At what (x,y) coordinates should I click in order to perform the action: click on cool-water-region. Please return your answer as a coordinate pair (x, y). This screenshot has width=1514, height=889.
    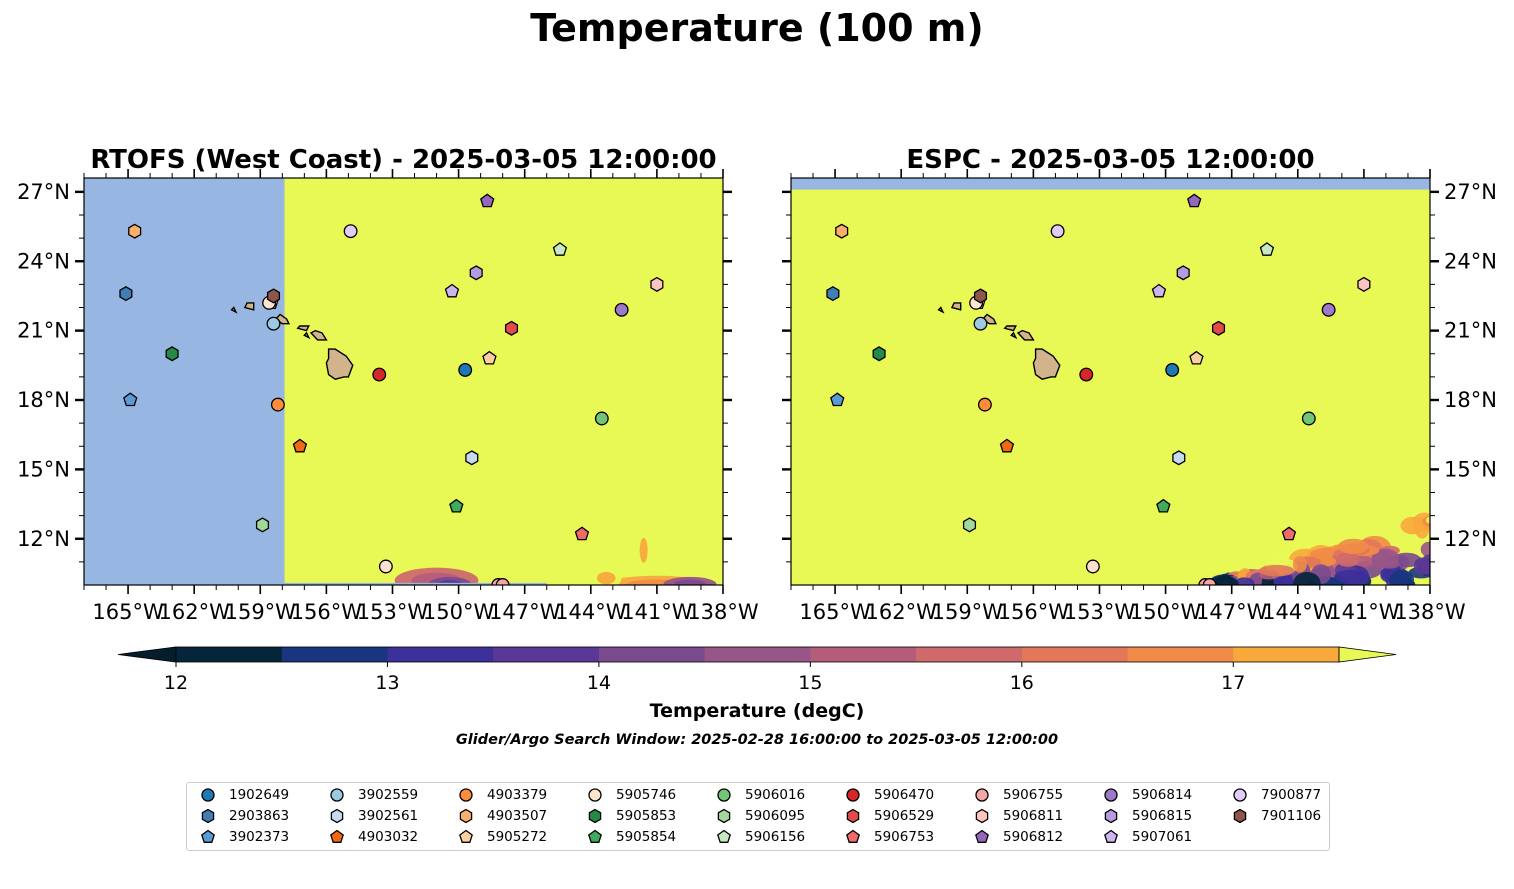
    Looking at the image, I should click on (1318, 548).